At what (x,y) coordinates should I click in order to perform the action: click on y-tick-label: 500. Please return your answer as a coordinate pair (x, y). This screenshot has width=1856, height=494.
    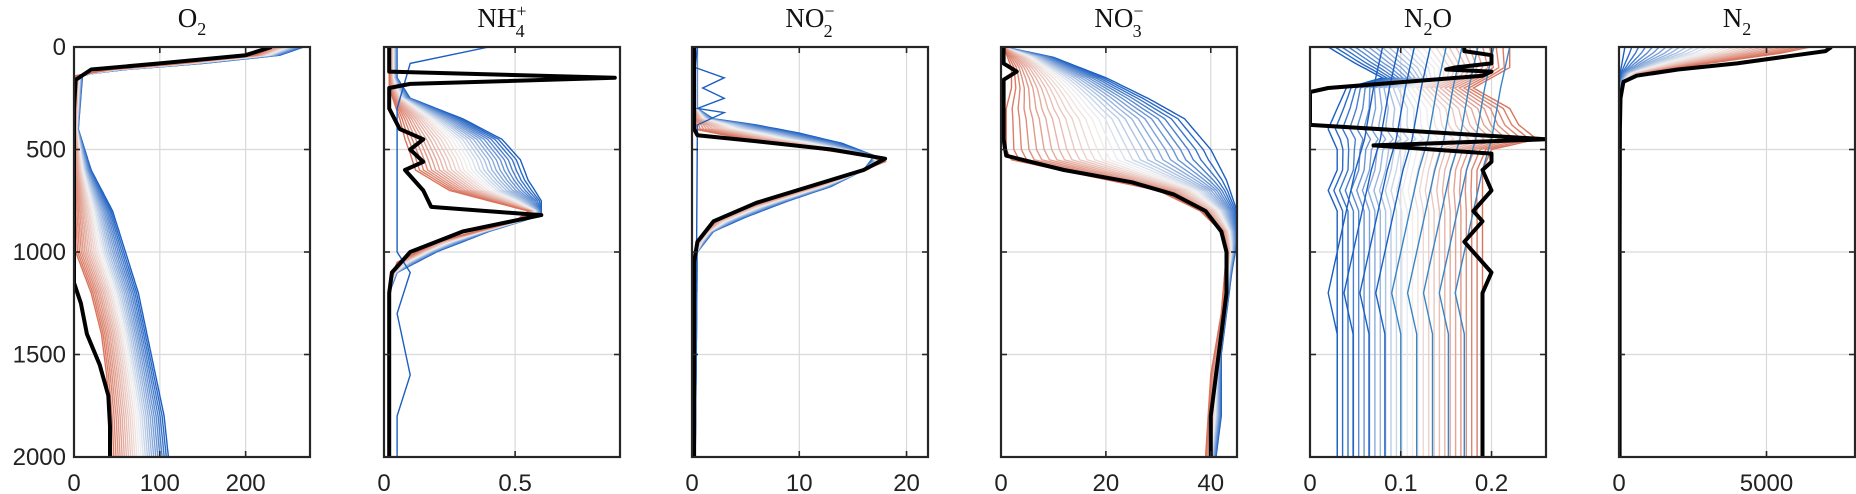
    Looking at the image, I should click on (46, 150).